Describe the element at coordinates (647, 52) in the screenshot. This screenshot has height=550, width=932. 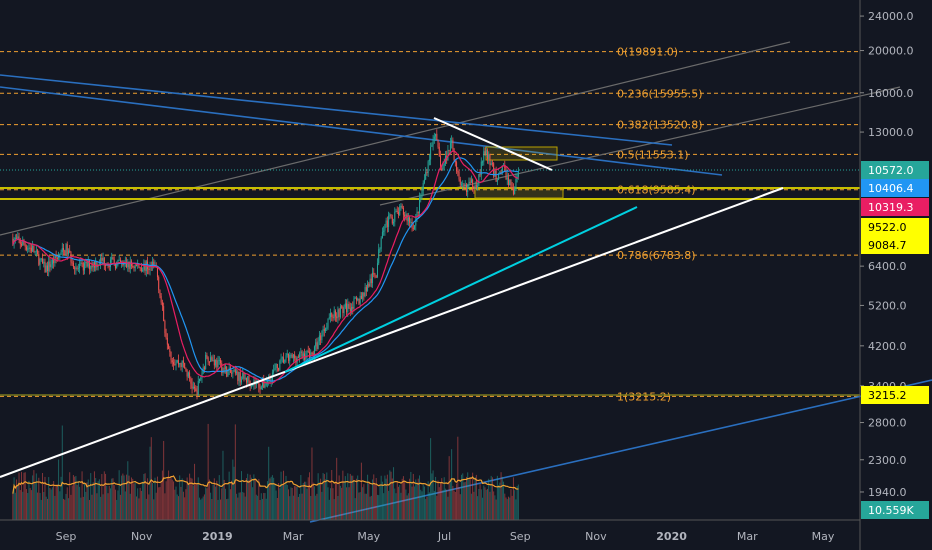
I see `fib-level-label: 0(19891.0)` at that location.